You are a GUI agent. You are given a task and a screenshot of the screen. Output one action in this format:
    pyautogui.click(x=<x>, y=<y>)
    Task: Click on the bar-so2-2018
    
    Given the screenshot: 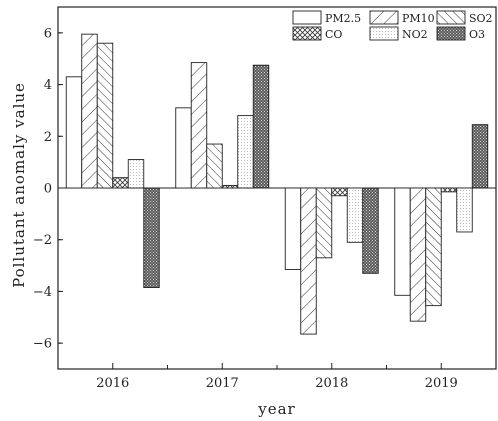 What is the action you would take?
    pyautogui.click(x=324, y=223)
    